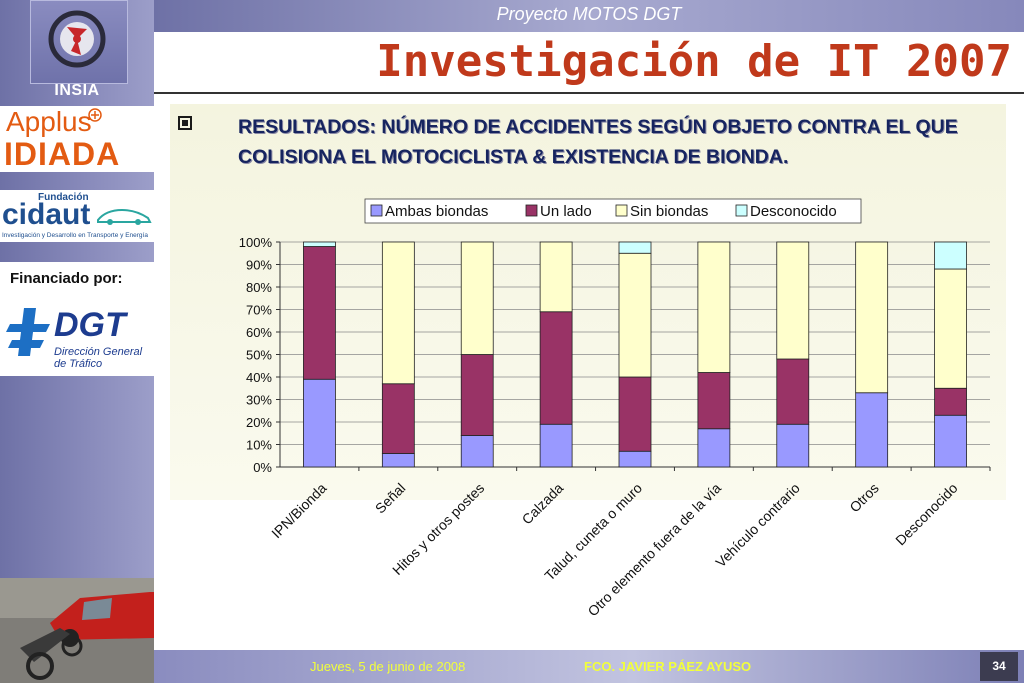 Image resolution: width=1024 pixels, height=683 pixels. Describe the element at coordinates (259, 287) in the screenshot. I see `y-tick-label: 80%` at that location.